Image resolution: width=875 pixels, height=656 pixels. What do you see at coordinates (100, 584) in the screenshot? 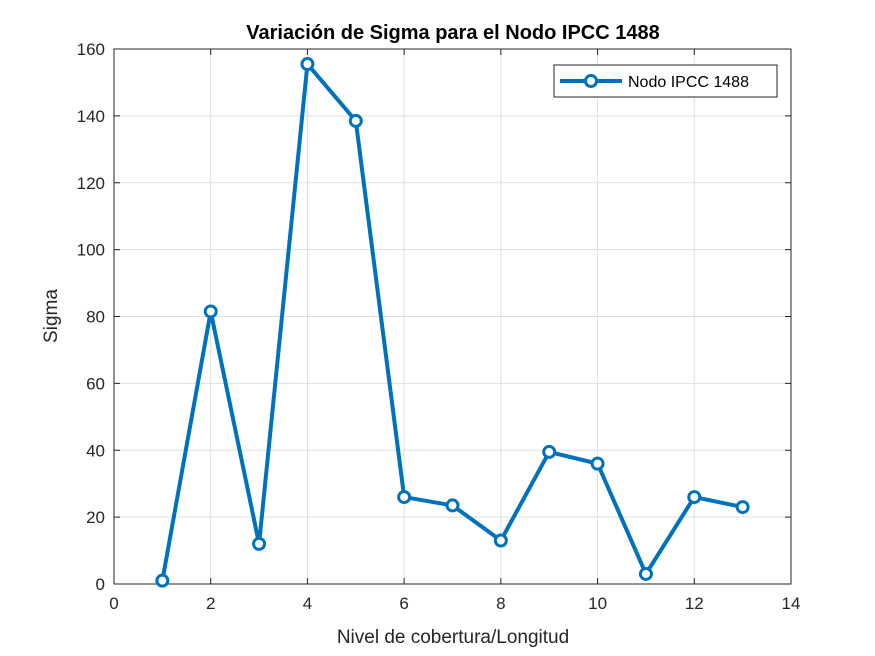
I see `y-tick-label: 0` at bounding box center [100, 584].